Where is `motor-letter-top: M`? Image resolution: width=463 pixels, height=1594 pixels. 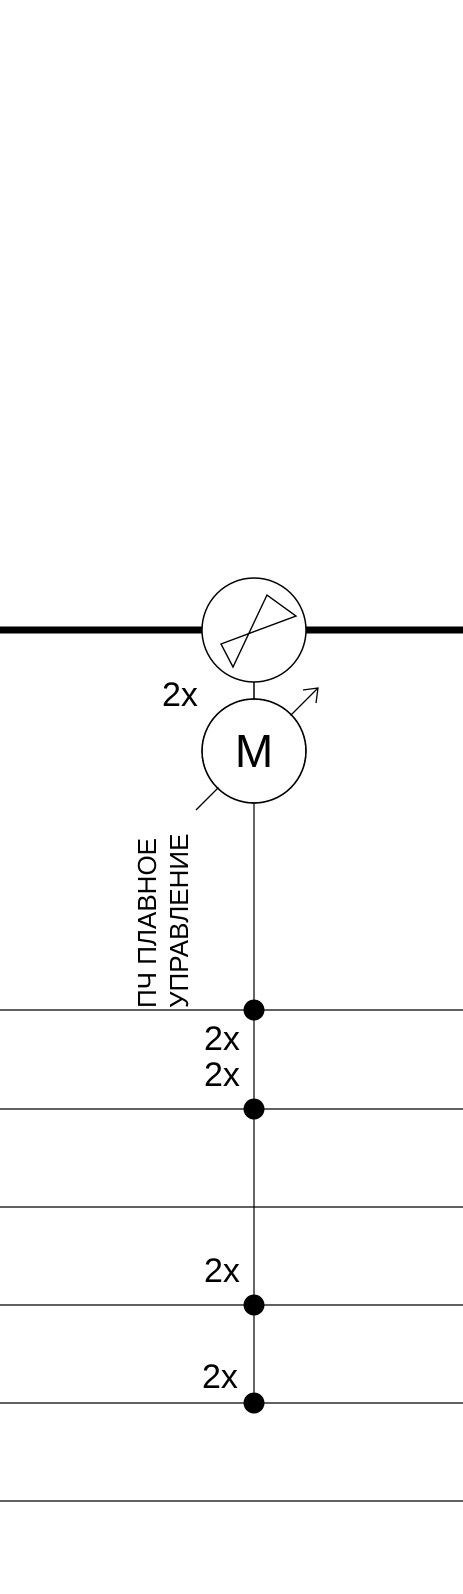 motor-letter-top: M is located at coordinates (254, 751).